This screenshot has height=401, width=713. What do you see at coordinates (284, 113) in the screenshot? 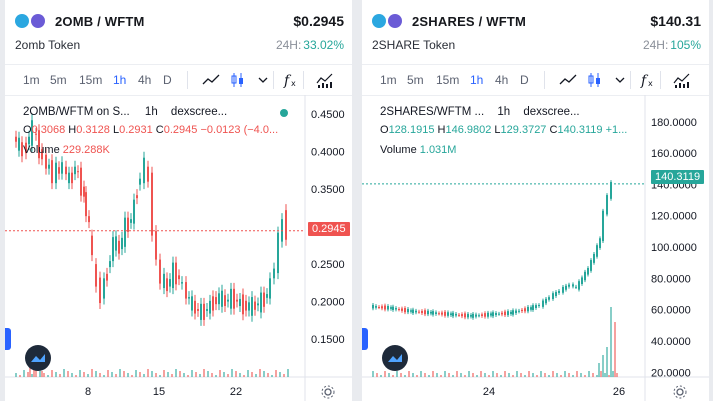
I see `live-status-dot` at bounding box center [284, 113].